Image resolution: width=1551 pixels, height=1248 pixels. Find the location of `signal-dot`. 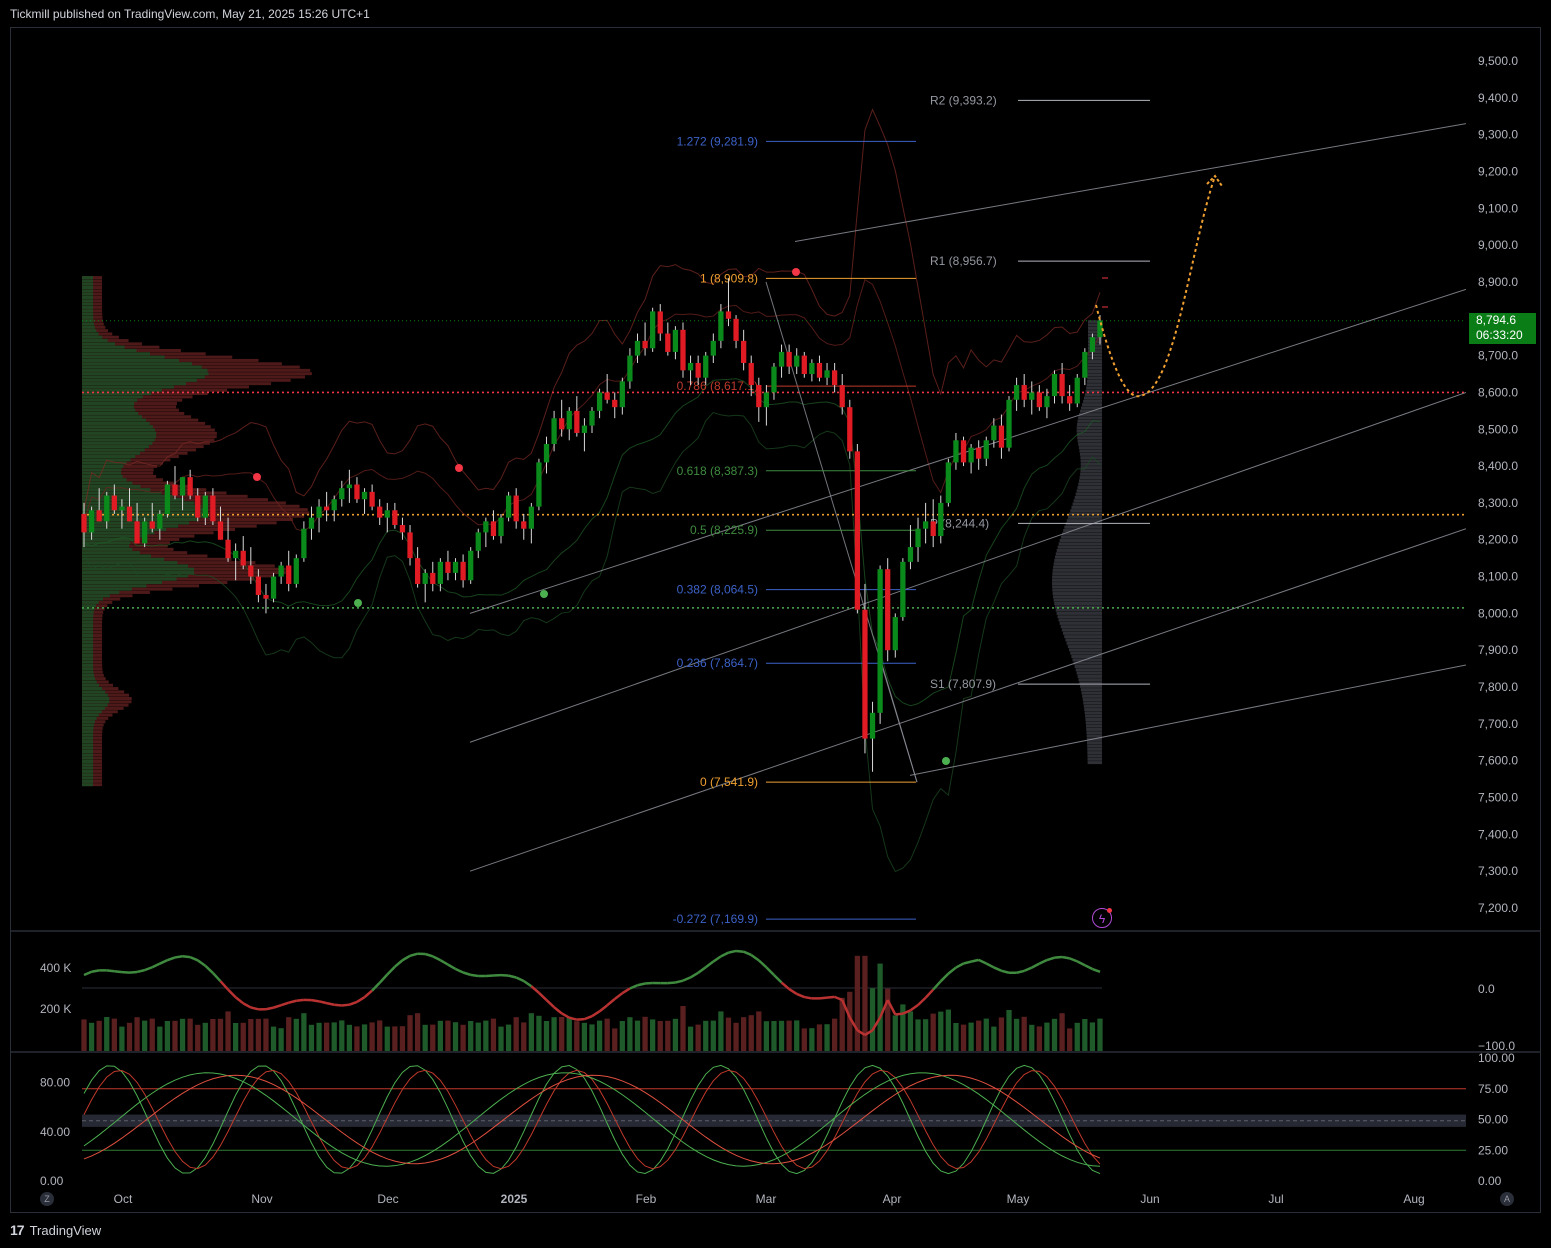

signal-dot is located at coordinates (358, 603).